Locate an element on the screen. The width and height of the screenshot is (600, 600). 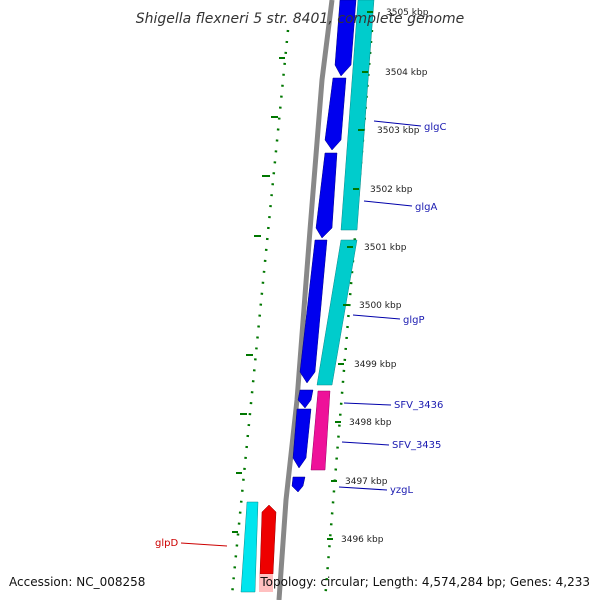
kbp-label-3497: 3497 kbp is located at coordinates (366, 482).